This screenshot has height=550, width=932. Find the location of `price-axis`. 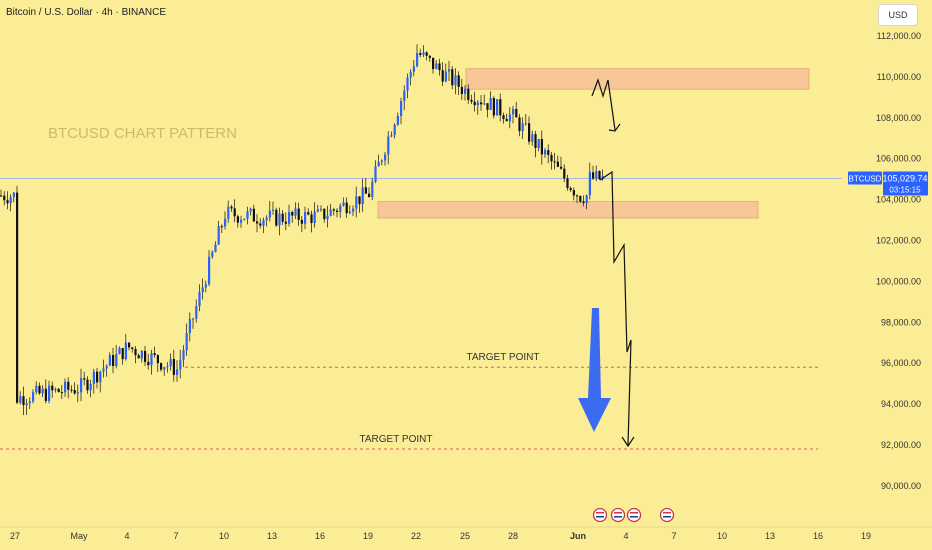

price-axis is located at coordinates (887, 275).